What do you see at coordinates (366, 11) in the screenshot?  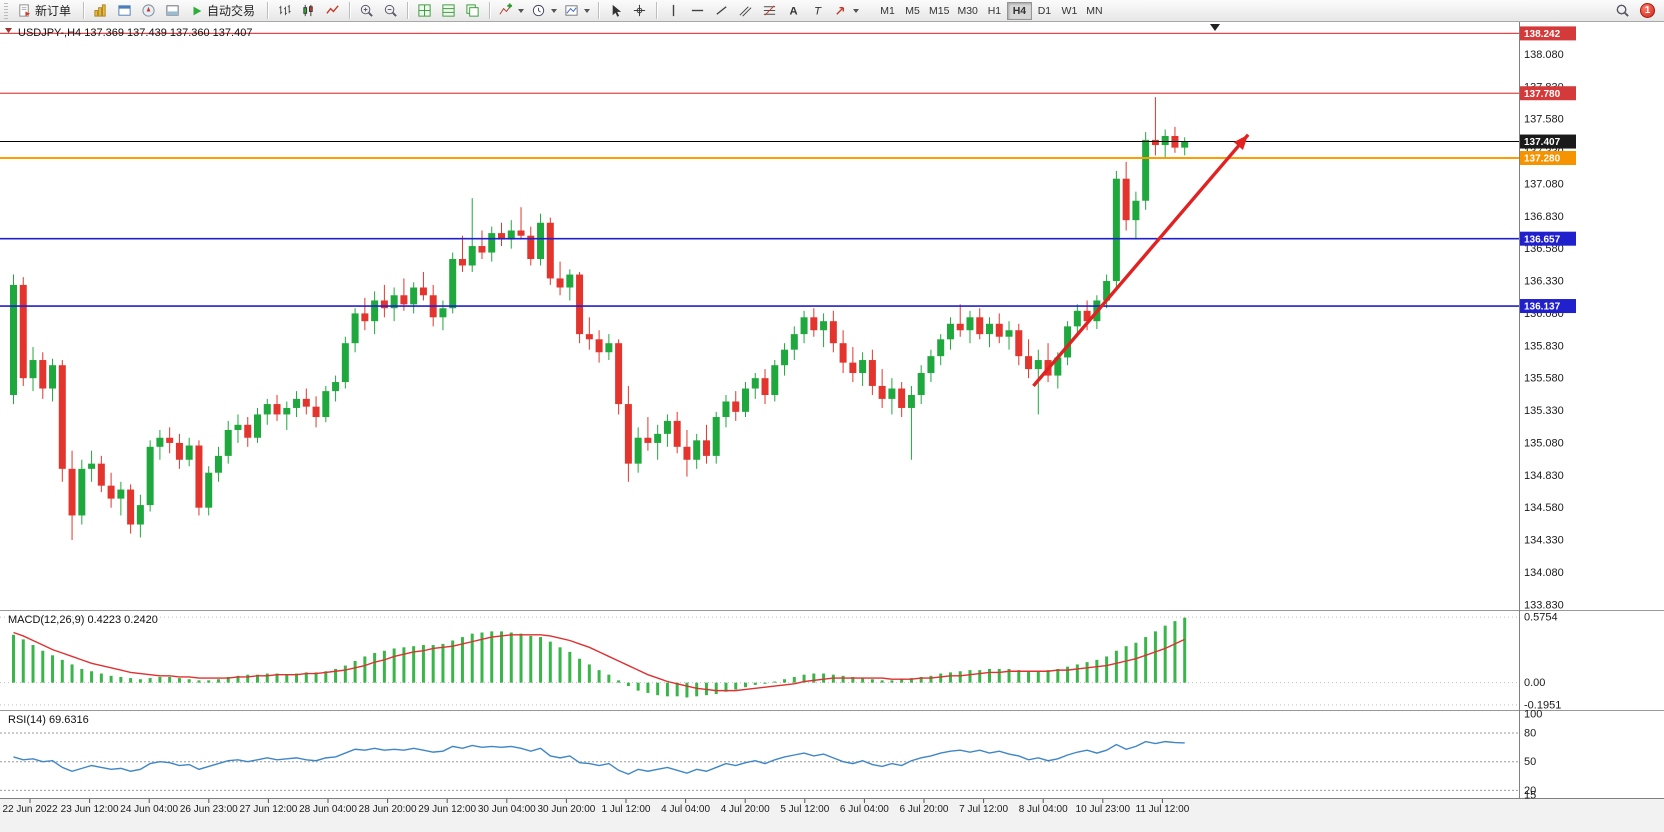 I see `zoom-in-button` at bounding box center [366, 11].